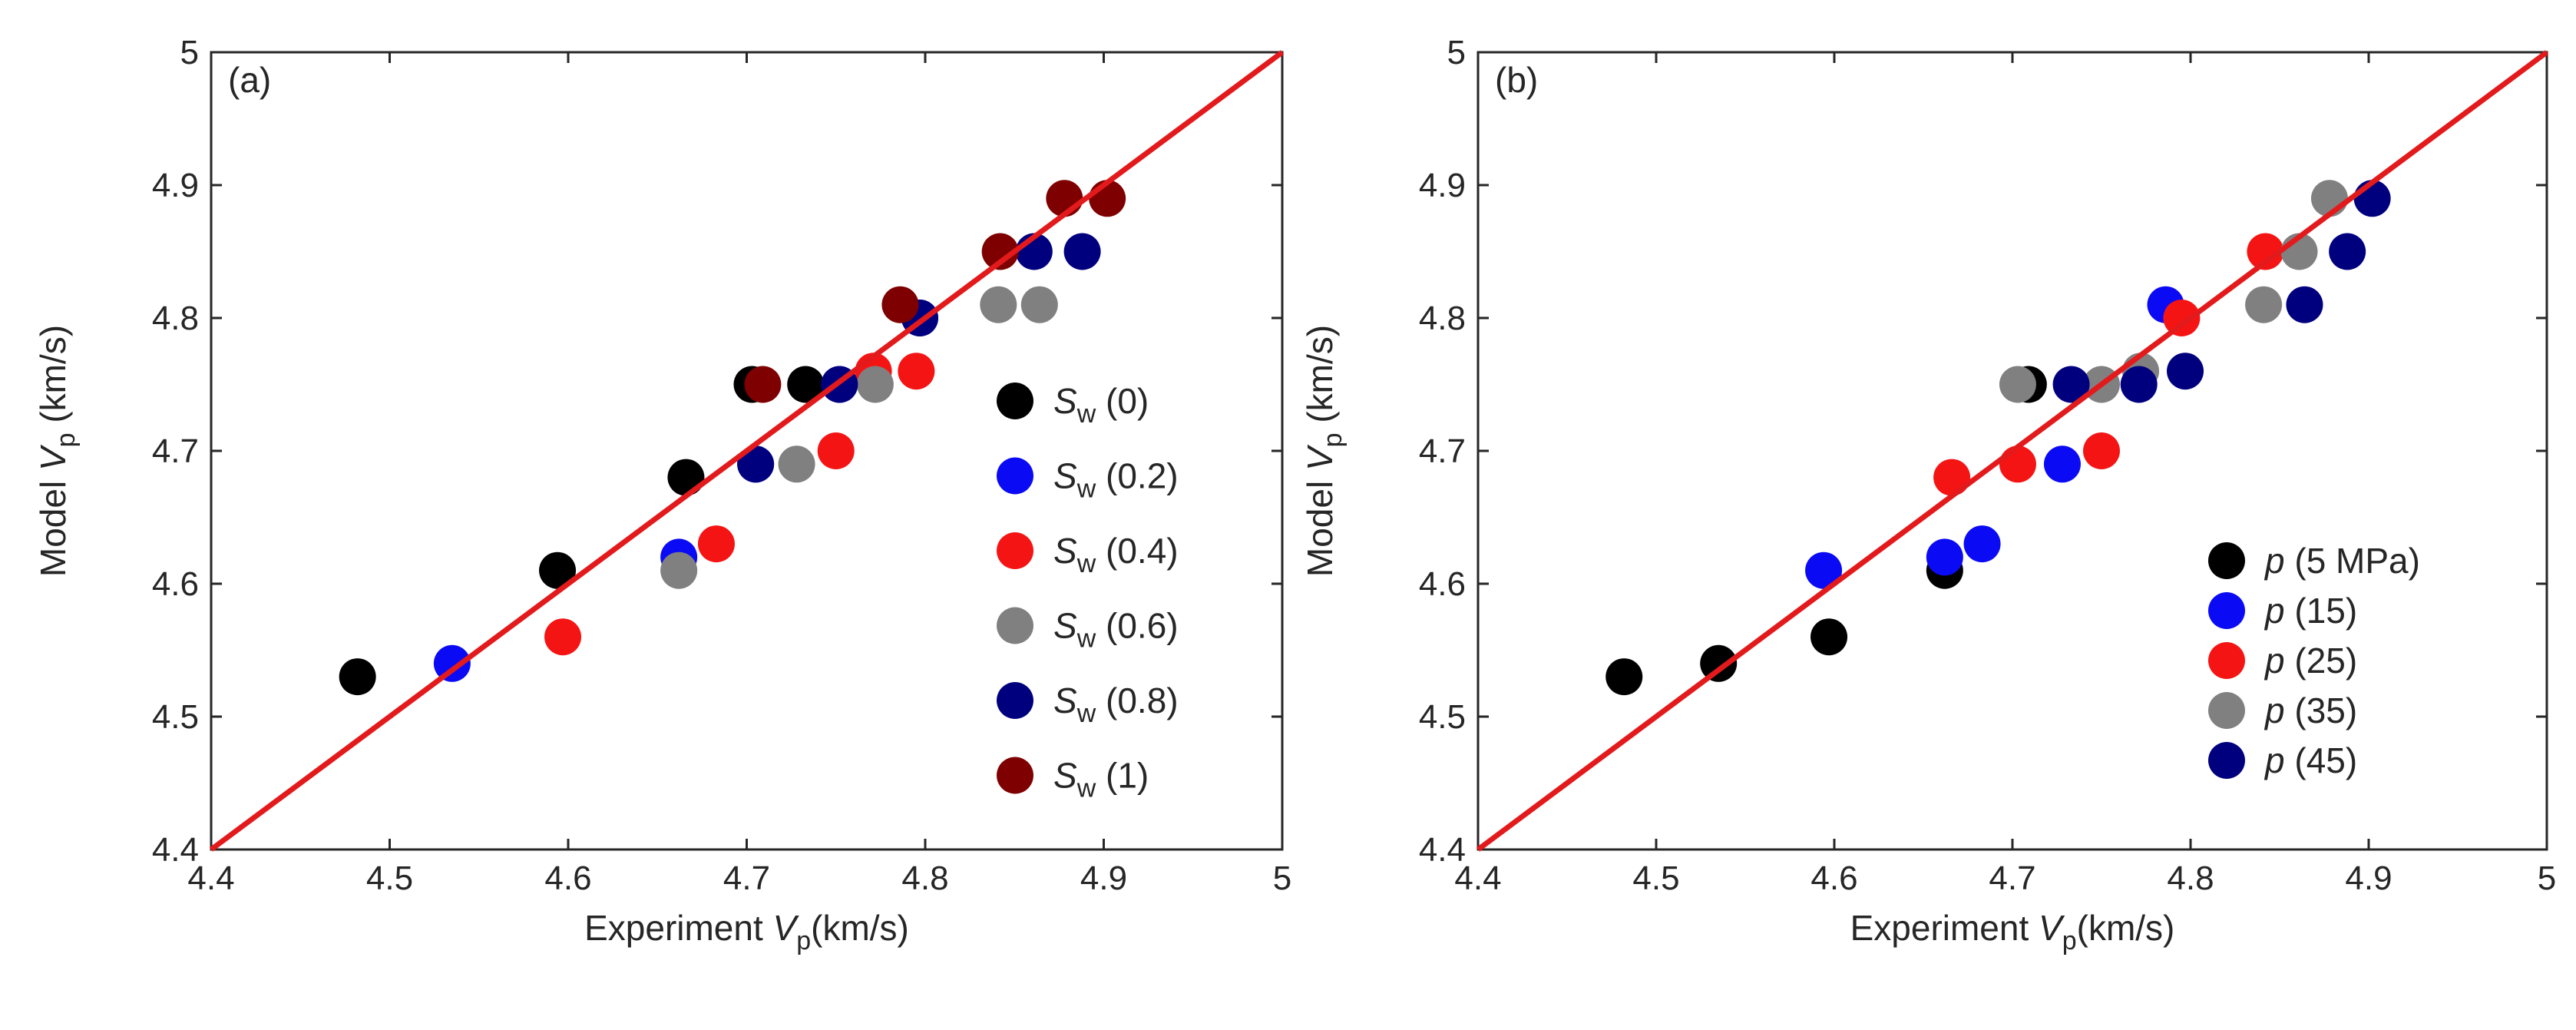  Describe the element at coordinates (1122, 401) in the screenshot. I see `legend-label-suffix: (0)` at that location.